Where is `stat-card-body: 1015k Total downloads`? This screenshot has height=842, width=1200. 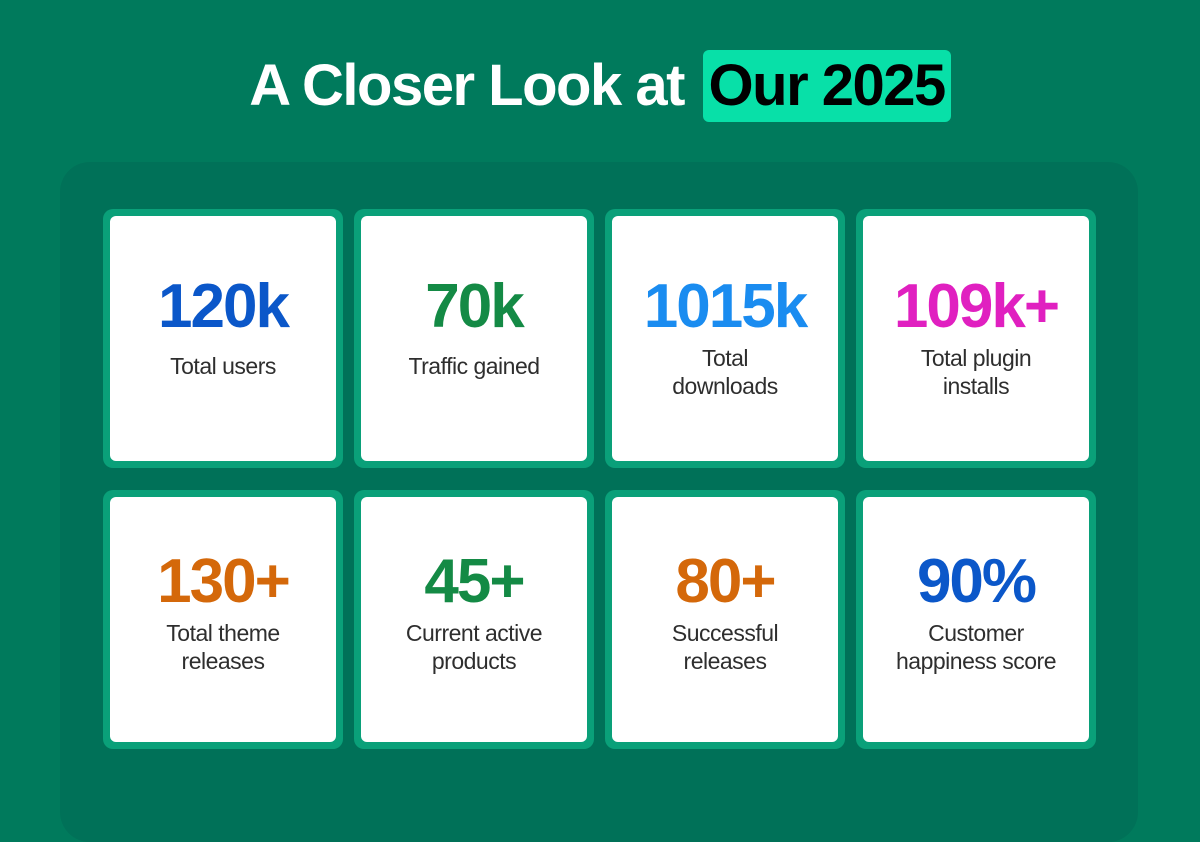 stat-card-body: 1015k Total downloads is located at coordinates (725, 338).